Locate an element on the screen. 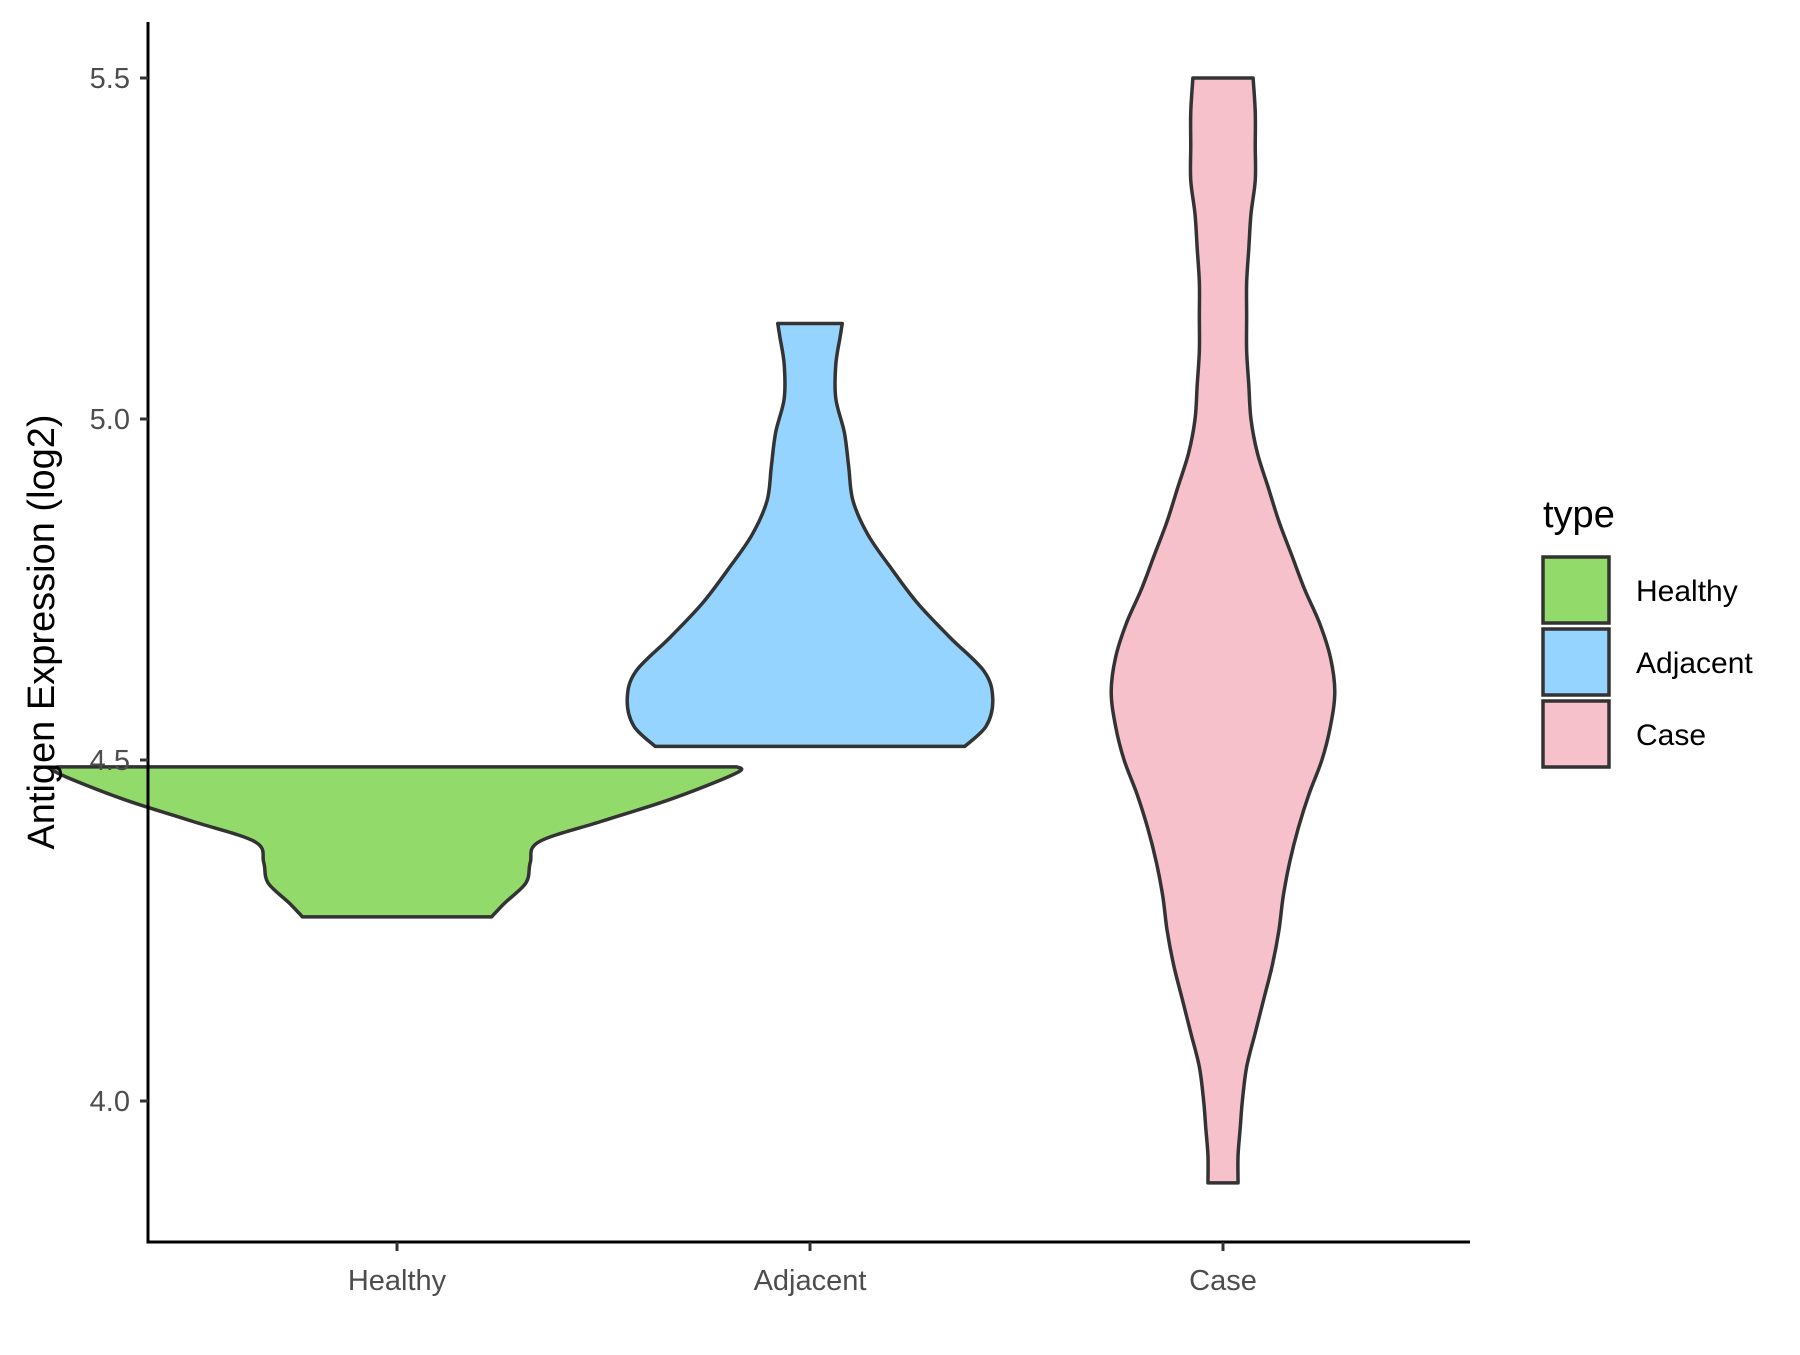 The height and width of the screenshot is (1355, 1800). violin-healthy is located at coordinates (397, 842).